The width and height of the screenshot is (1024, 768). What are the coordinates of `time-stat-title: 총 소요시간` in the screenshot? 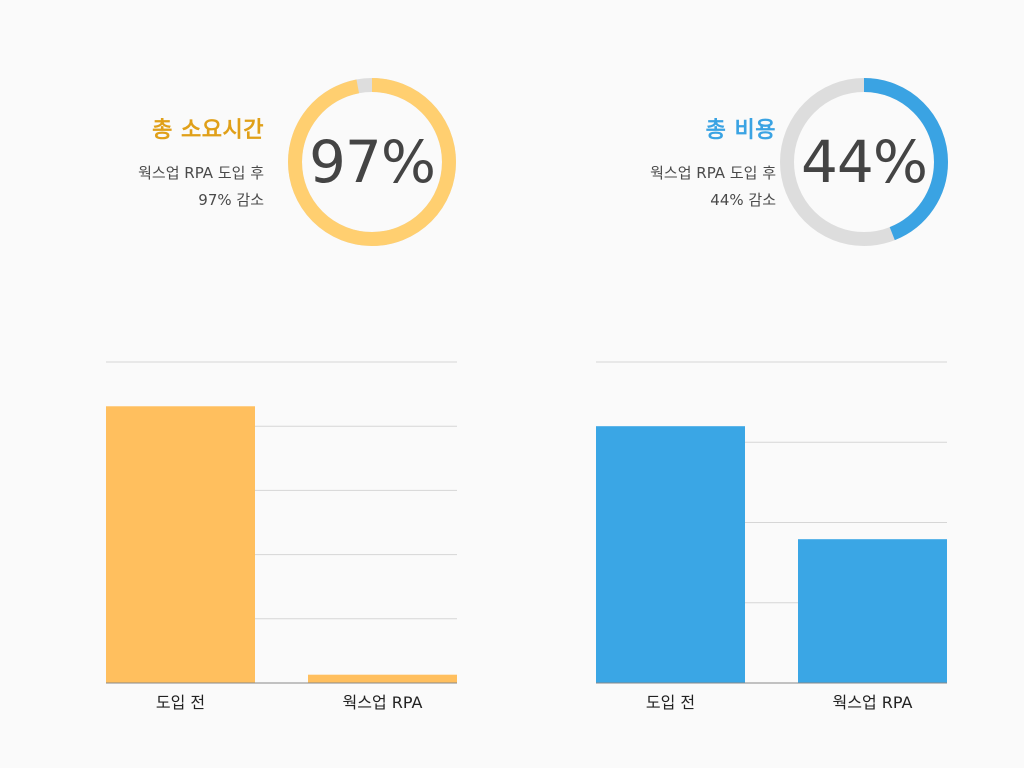 It's located at (208, 130).